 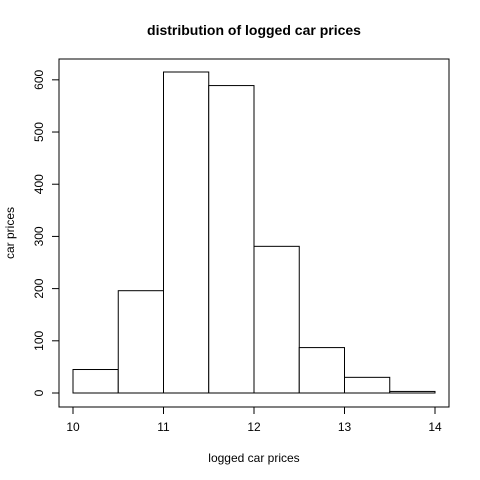 What do you see at coordinates (39, 236) in the screenshot?
I see `y-tick-label: 300` at bounding box center [39, 236].